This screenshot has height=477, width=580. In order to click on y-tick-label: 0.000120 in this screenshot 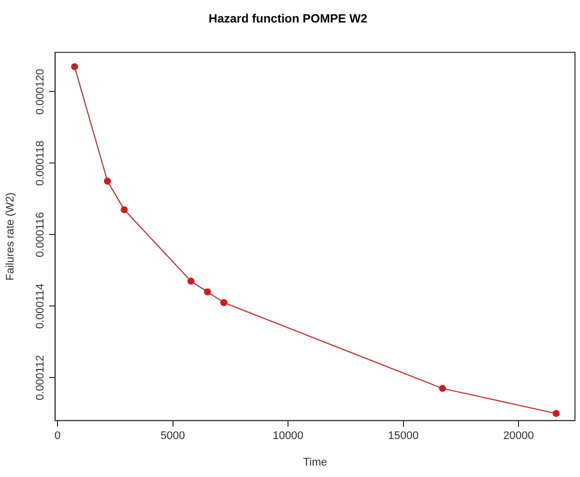, I will do `click(40, 91)`.